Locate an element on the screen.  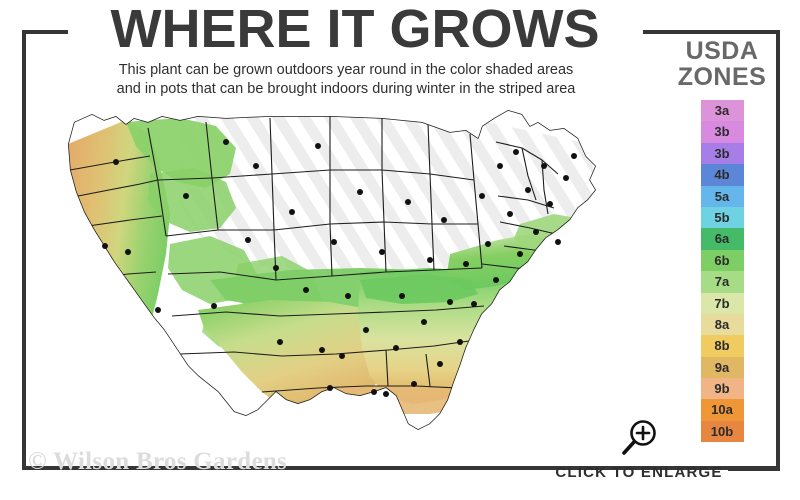
zone-swatch-7b-9: 7b is located at coordinates (722, 303).